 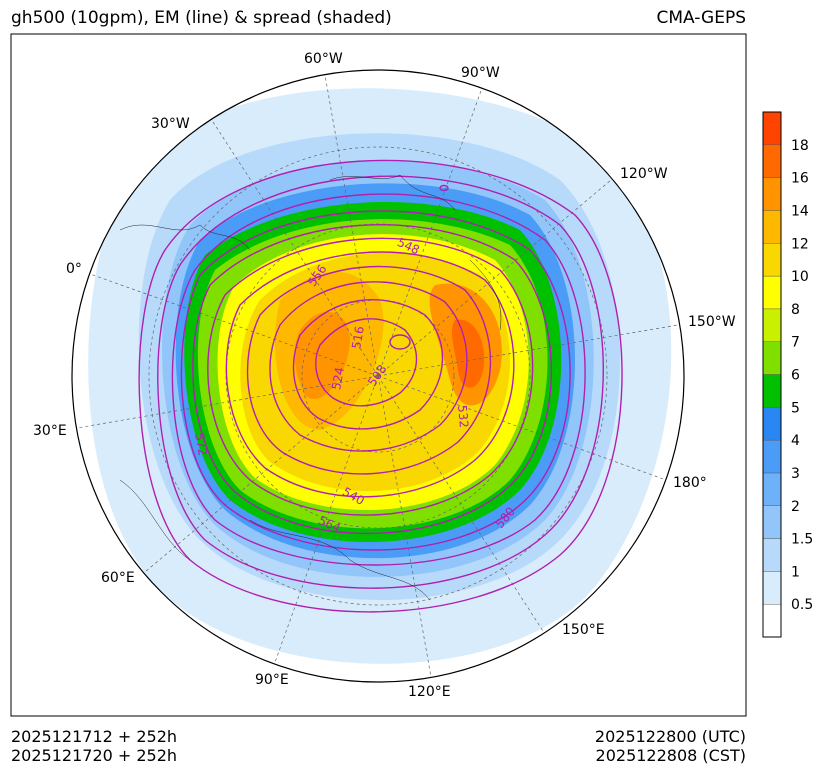 I want to click on model-name: CMA-GEPS, so click(x=701, y=18).